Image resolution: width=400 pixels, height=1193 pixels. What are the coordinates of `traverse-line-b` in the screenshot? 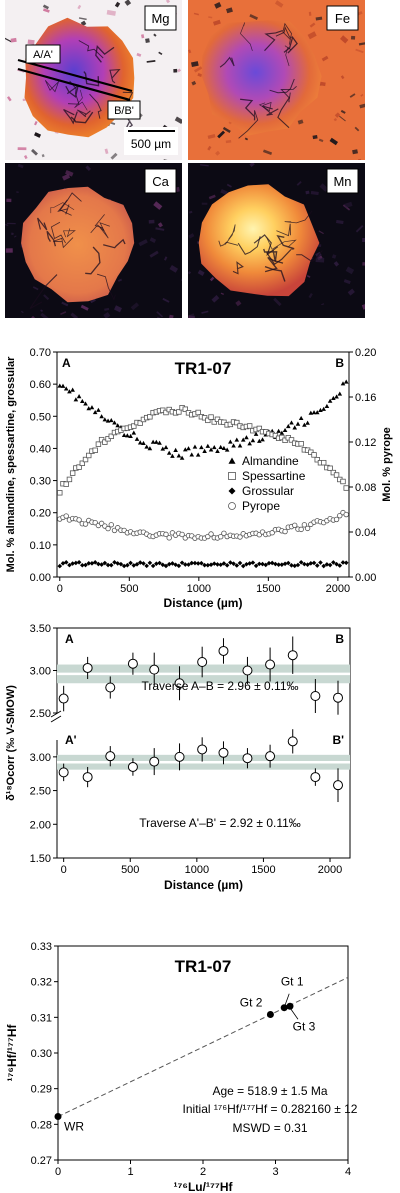 It's located at (74, 84).